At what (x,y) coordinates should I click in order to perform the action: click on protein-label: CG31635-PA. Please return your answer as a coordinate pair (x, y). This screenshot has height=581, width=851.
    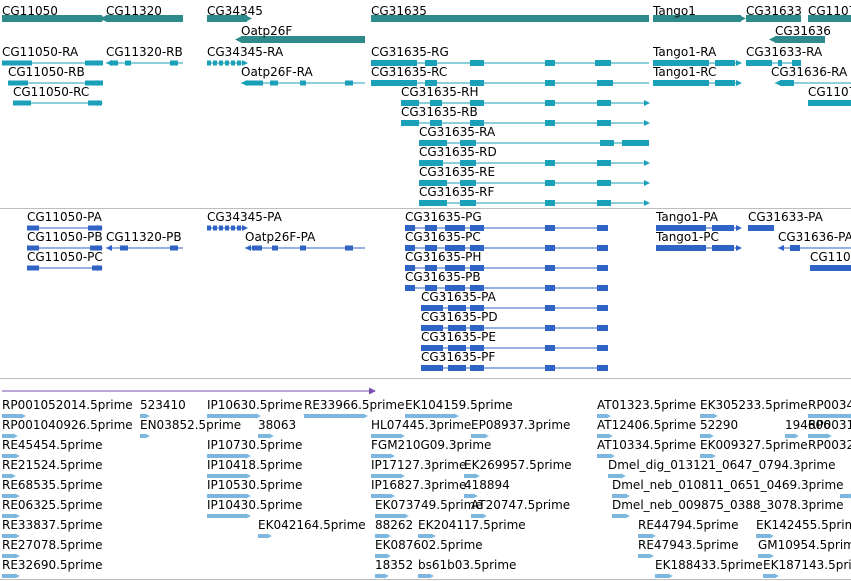
    Looking at the image, I should click on (458, 297).